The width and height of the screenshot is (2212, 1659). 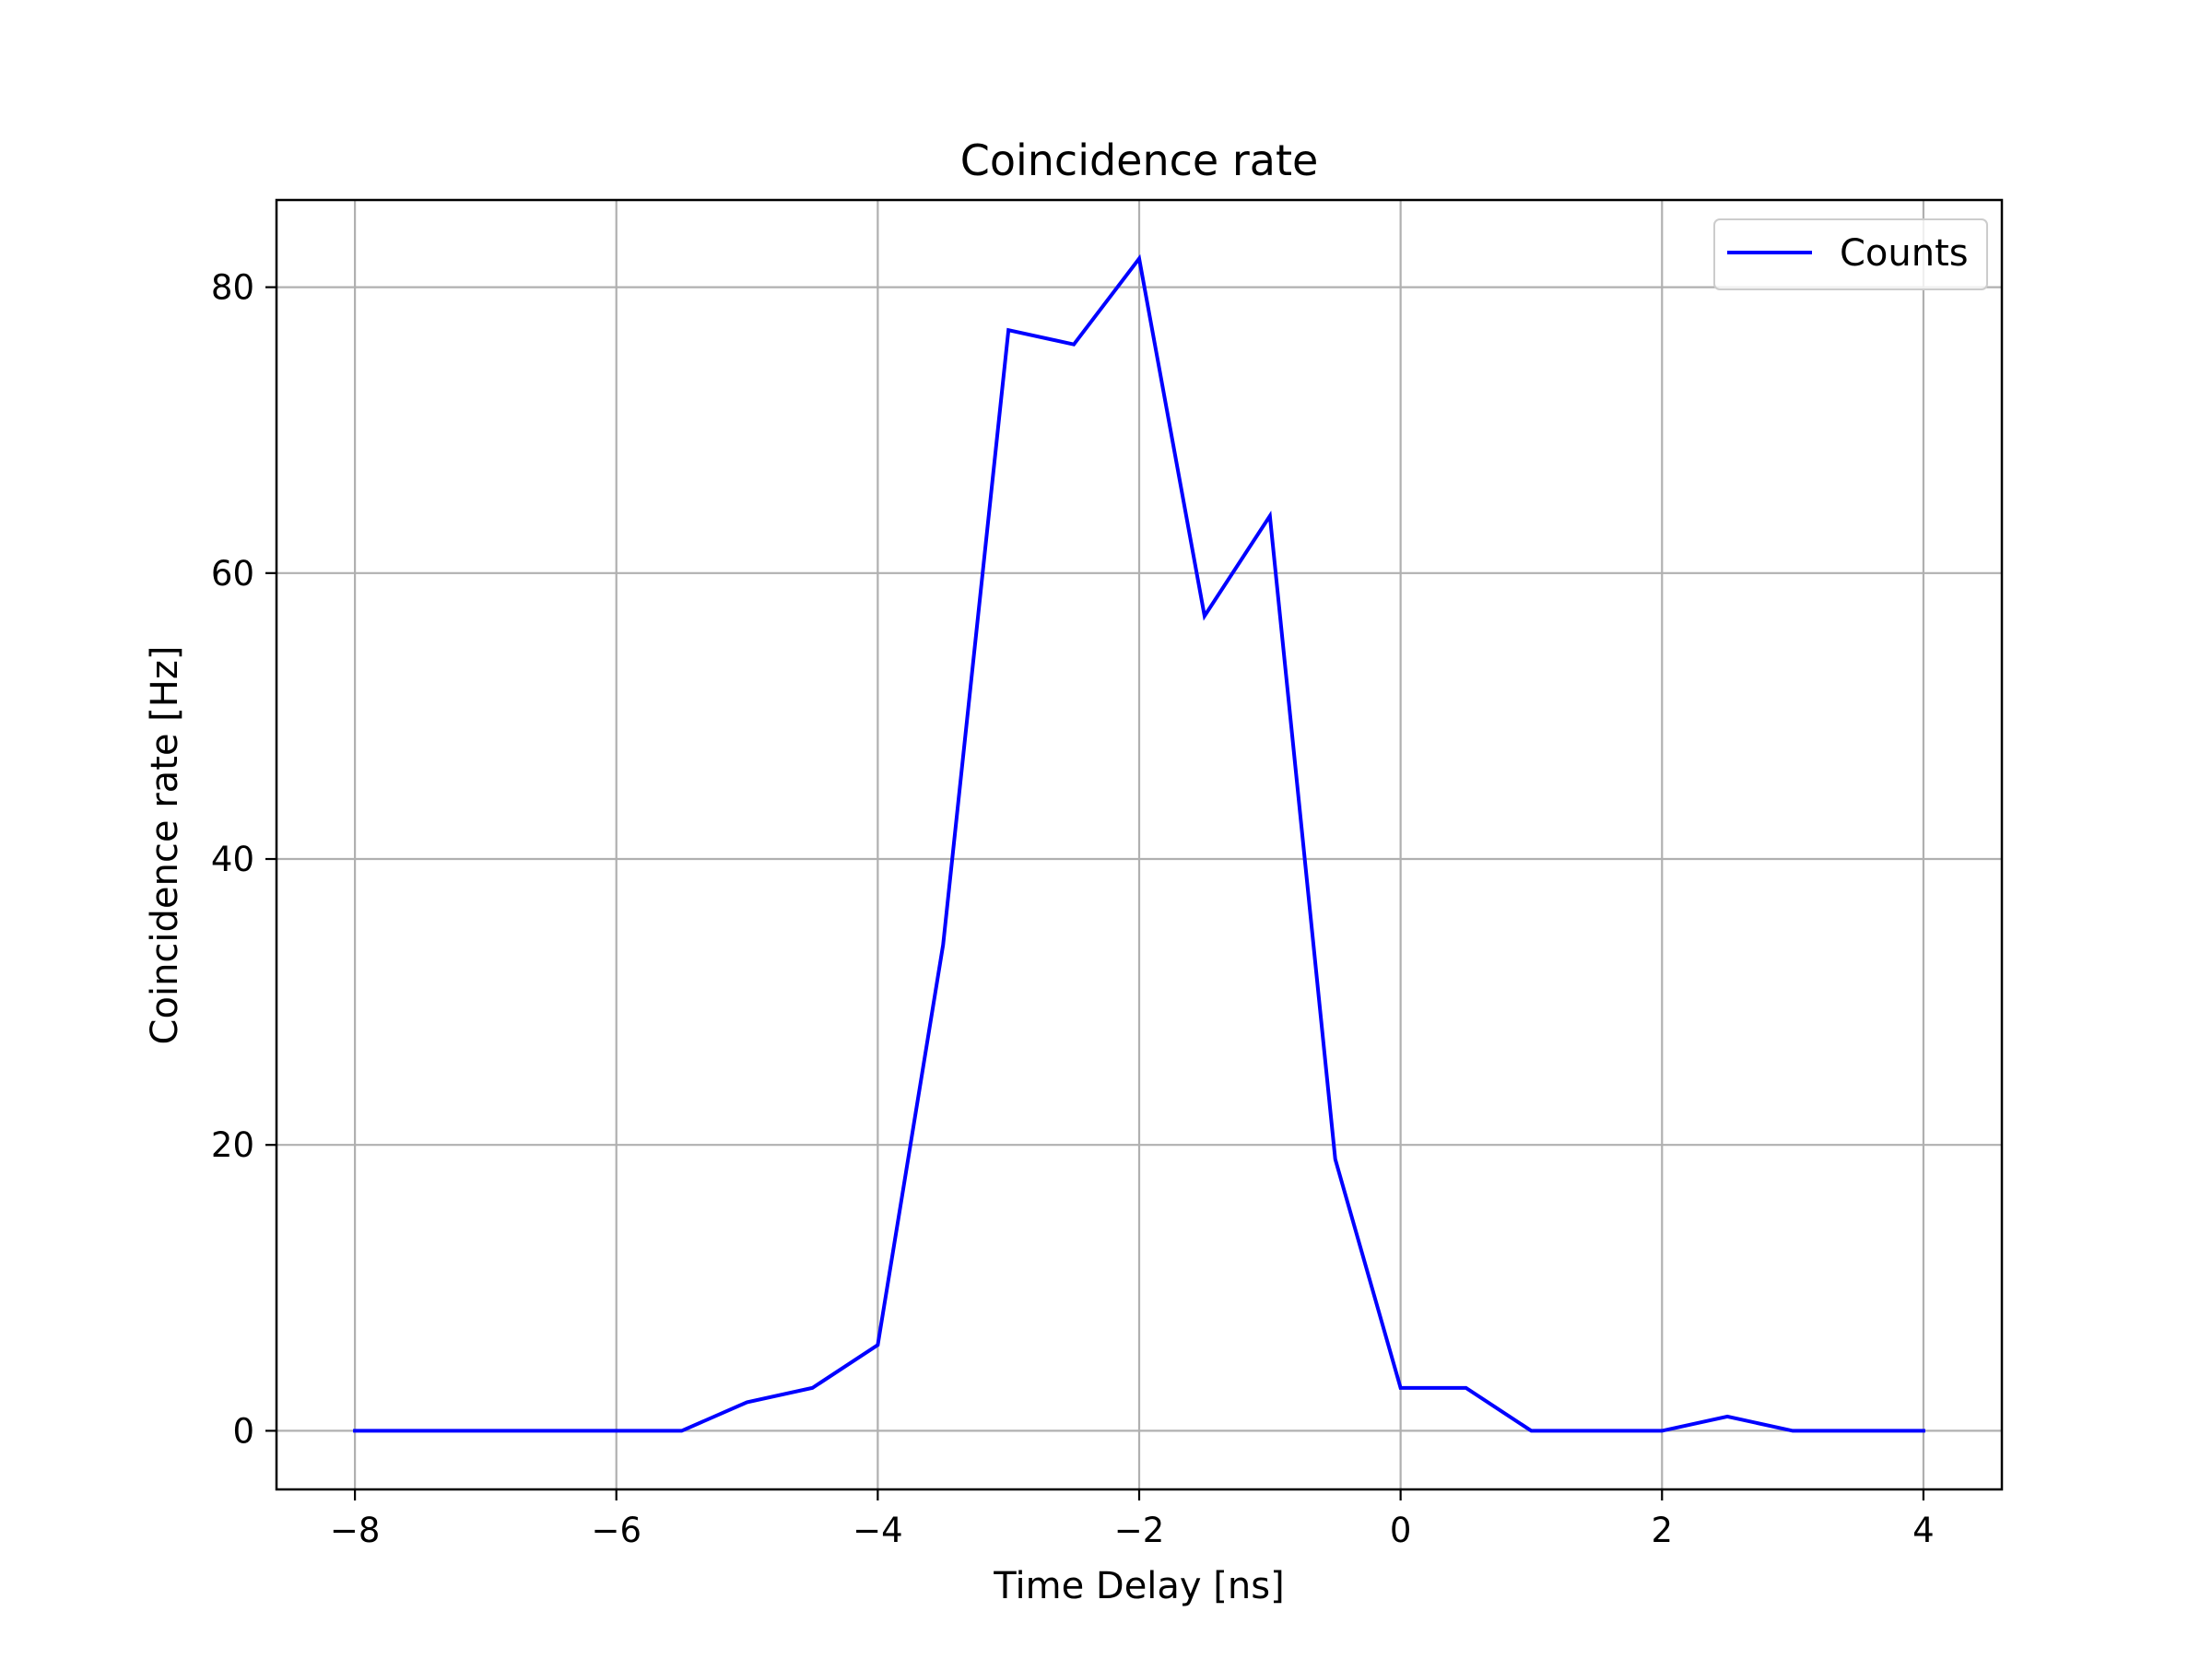 What do you see at coordinates (1139, 160) in the screenshot?
I see `chart-title: Coincidence rate` at bounding box center [1139, 160].